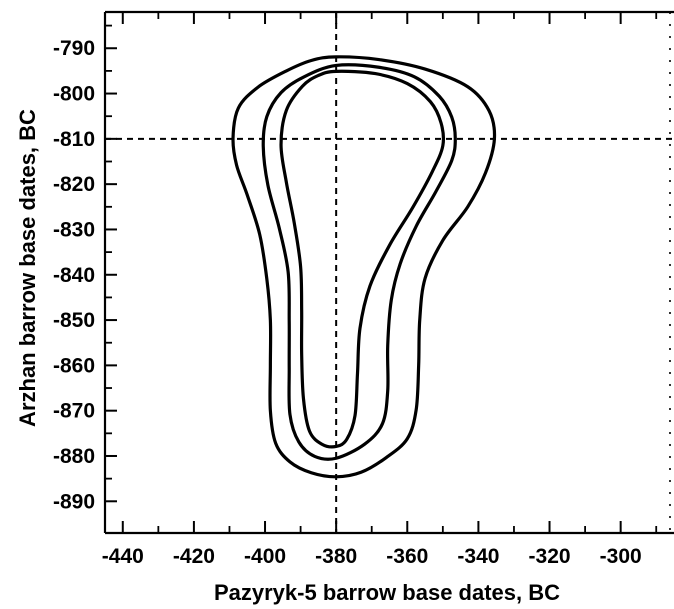  What do you see at coordinates (621, 556) in the screenshot?
I see `x-tick-label: -300` at bounding box center [621, 556].